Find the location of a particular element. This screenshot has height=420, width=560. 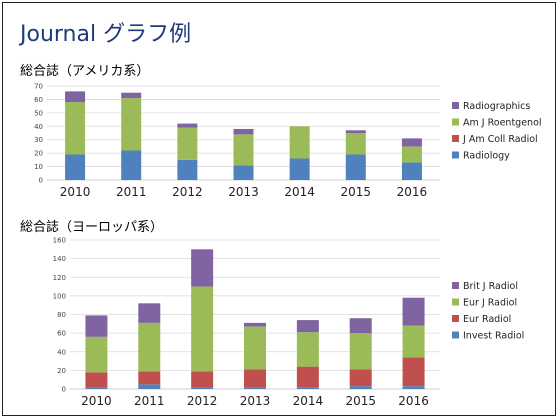

y-tick-label: 30 is located at coordinates (38, 140).